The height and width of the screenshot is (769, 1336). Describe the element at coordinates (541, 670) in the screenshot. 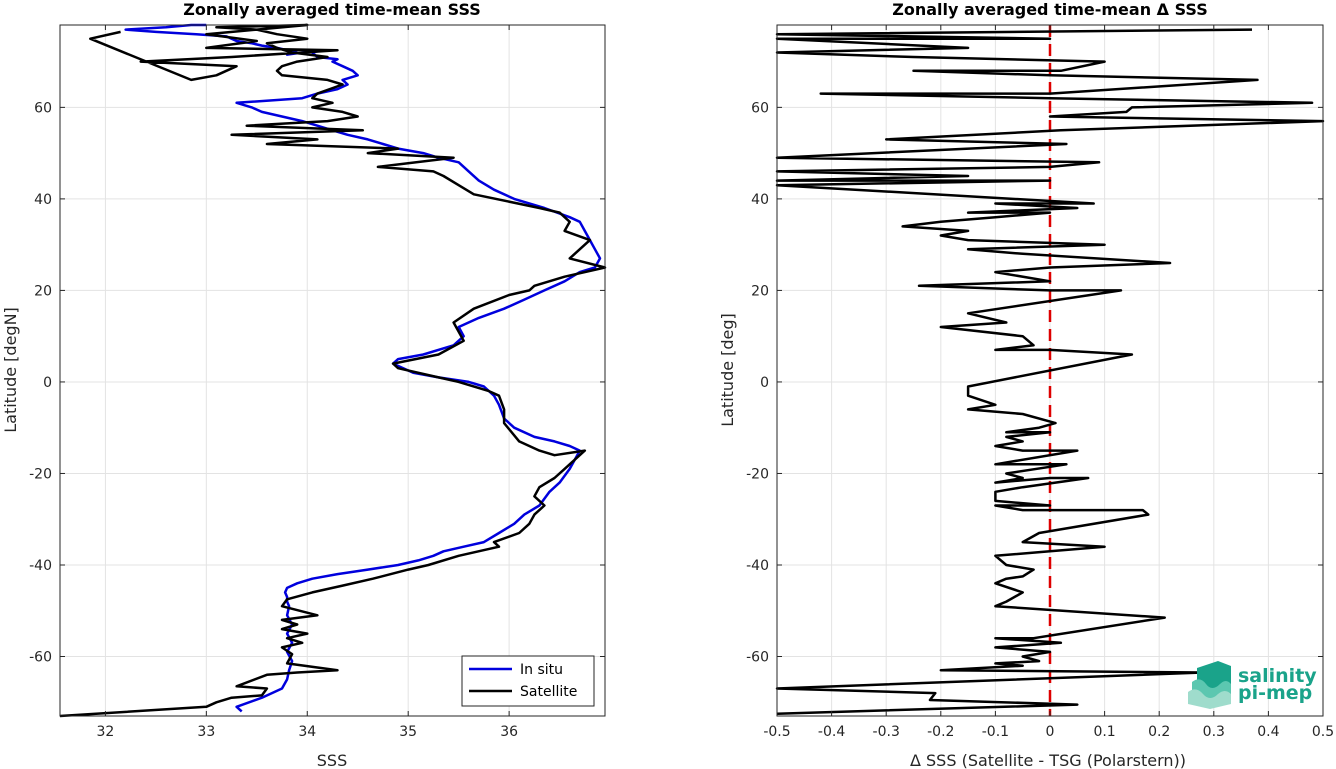

I see `legend-label-in-situ: In situ` at that location.